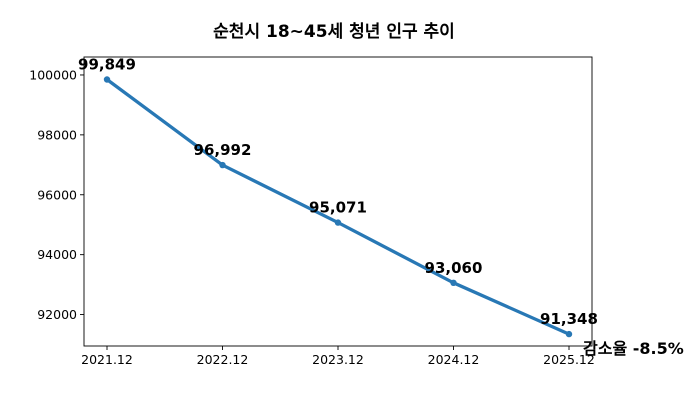 This screenshot has height=410, width=700. I want to click on x-tick-label: 2025.12, so click(569, 359).